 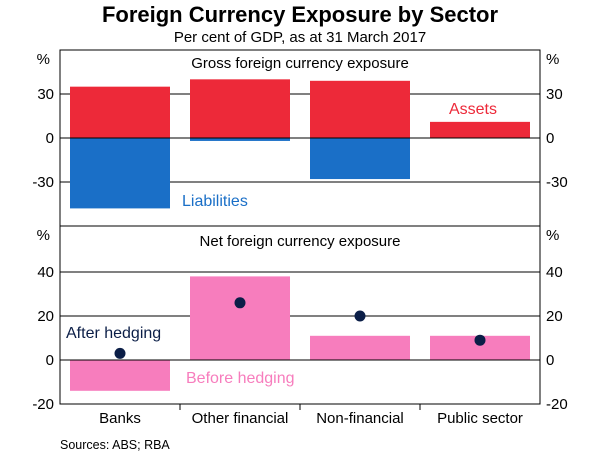 What do you see at coordinates (557, 182) in the screenshot?
I see `gross-ytick-right: -30` at bounding box center [557, 182].